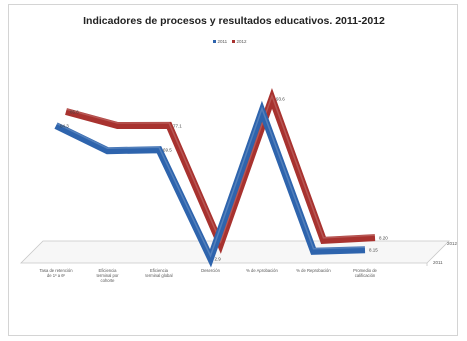 The image size is (467, 341). I want to click on category-label-0: Tasa de retención de 1º a 6º, so click(56, 273).